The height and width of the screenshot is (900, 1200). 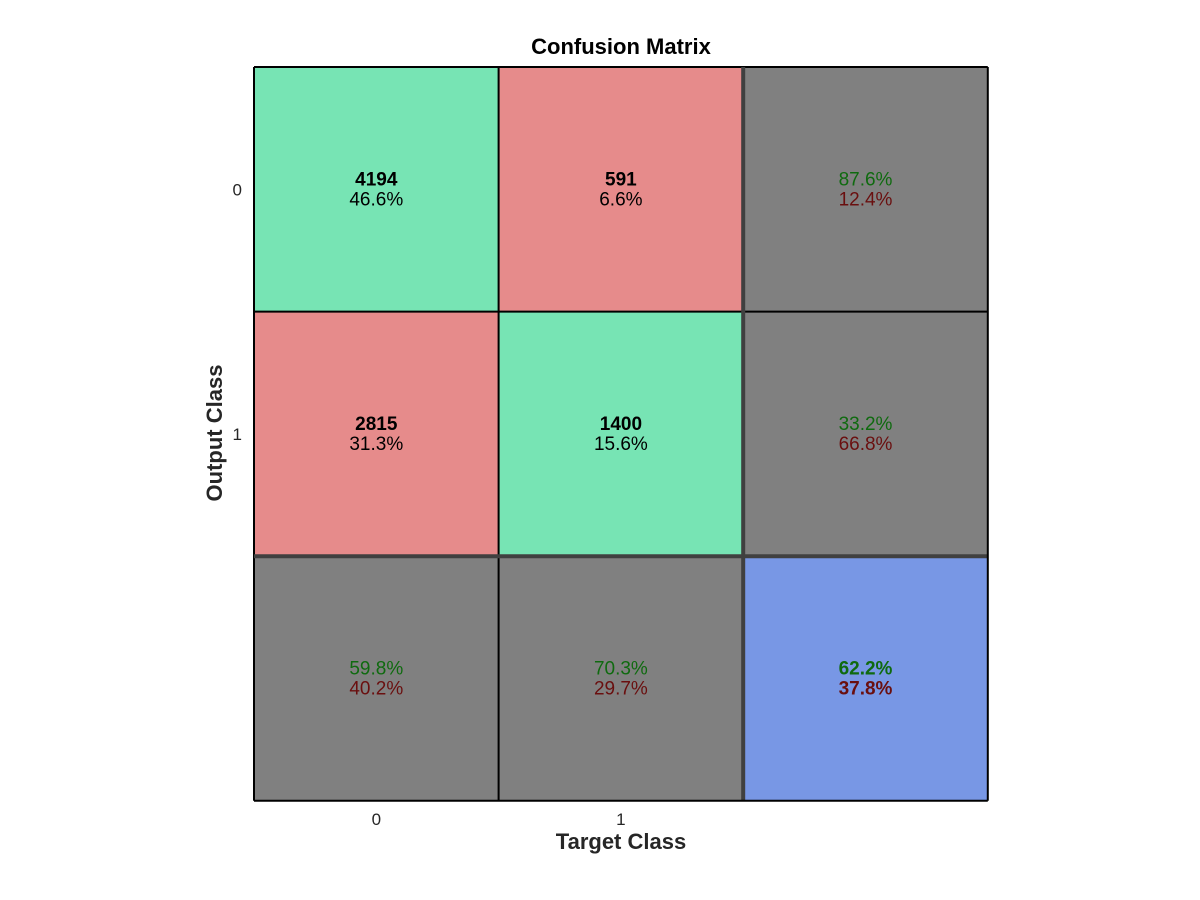 I want to click on column-summary-1-incorrect: 29.7%, so click(x=621, y=689).